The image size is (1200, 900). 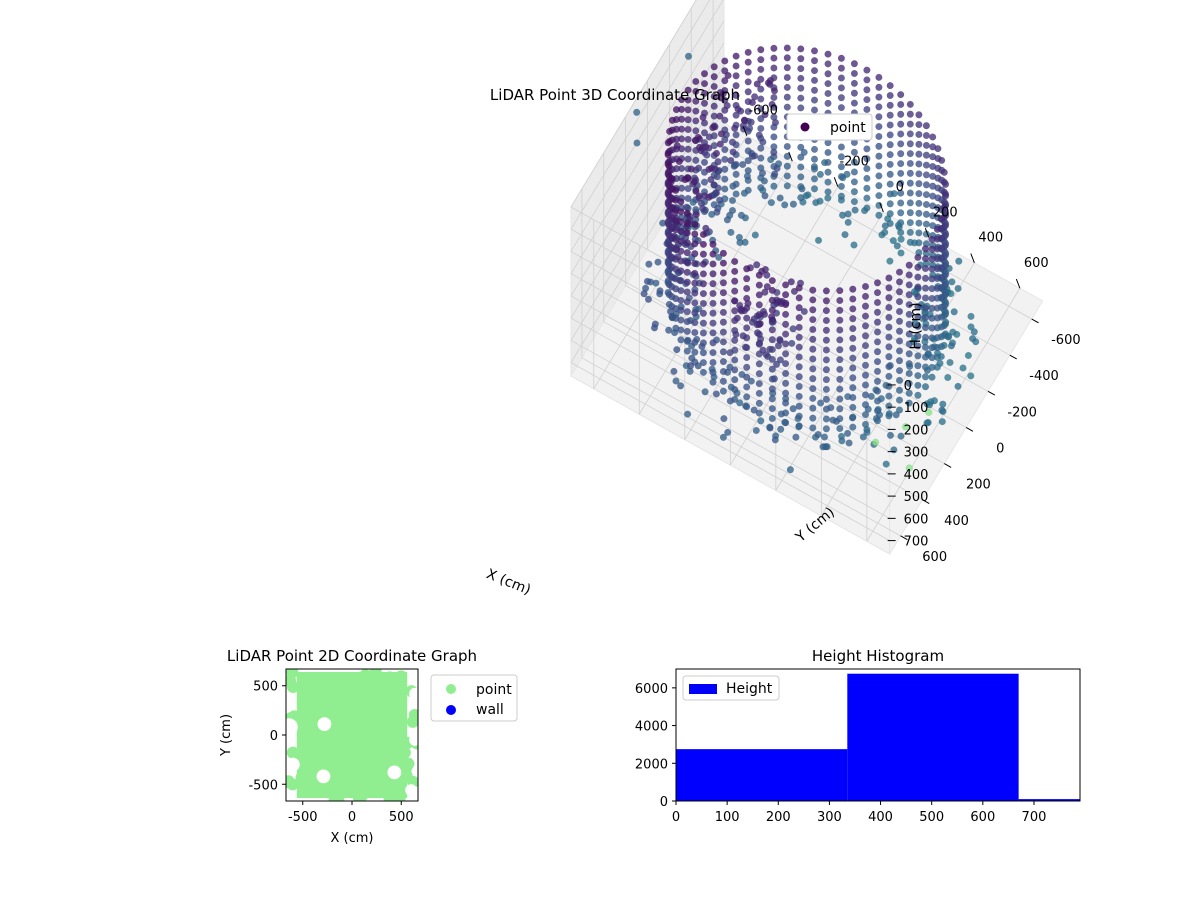 What do you see at coordinates (1049, 800) in the screenshot?
I see `histogram-bar` at bounding box center [1049, 800].